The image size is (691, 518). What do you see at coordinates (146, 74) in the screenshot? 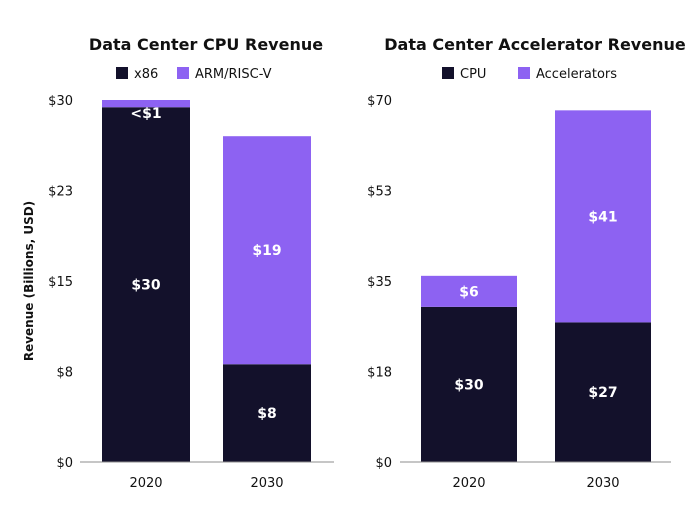
I see `legend-label: x86` at bounding box center [146, 74].